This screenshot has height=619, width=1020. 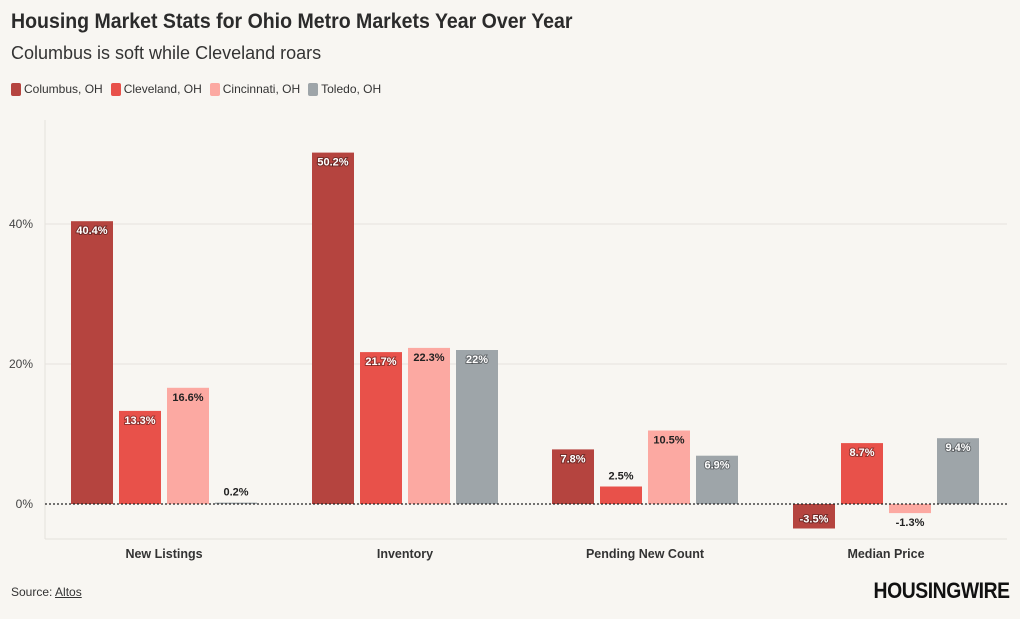 What do you see at coordinates (92, 362) in the screenshot?
I see `bar-columbus-oh-new-listings` at bounding box center [92, 362].